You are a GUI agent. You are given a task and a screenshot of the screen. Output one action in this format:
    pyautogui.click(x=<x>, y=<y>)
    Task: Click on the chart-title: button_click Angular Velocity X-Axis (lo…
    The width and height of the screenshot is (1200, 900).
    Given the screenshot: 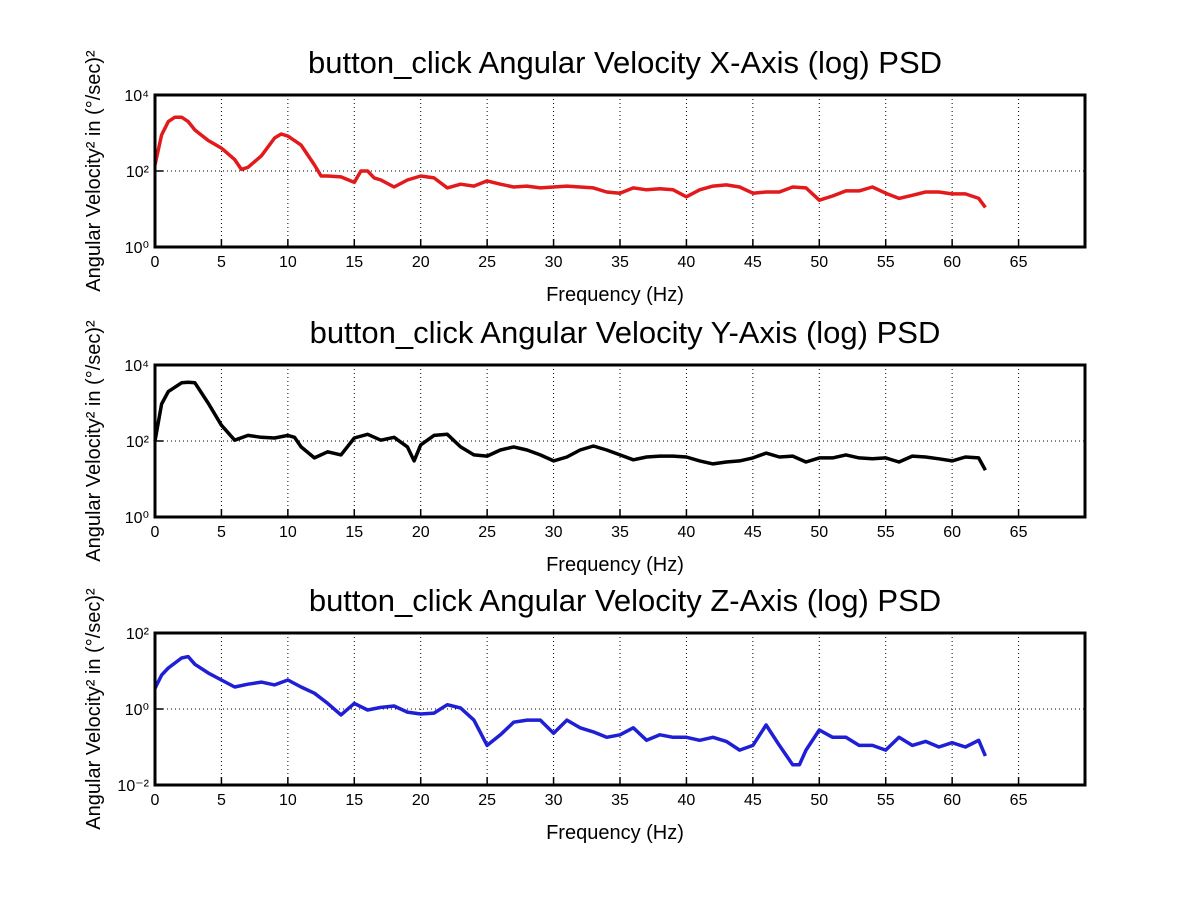 What is the action you would take?
    pyautogui.click(x=625, y=62)
    